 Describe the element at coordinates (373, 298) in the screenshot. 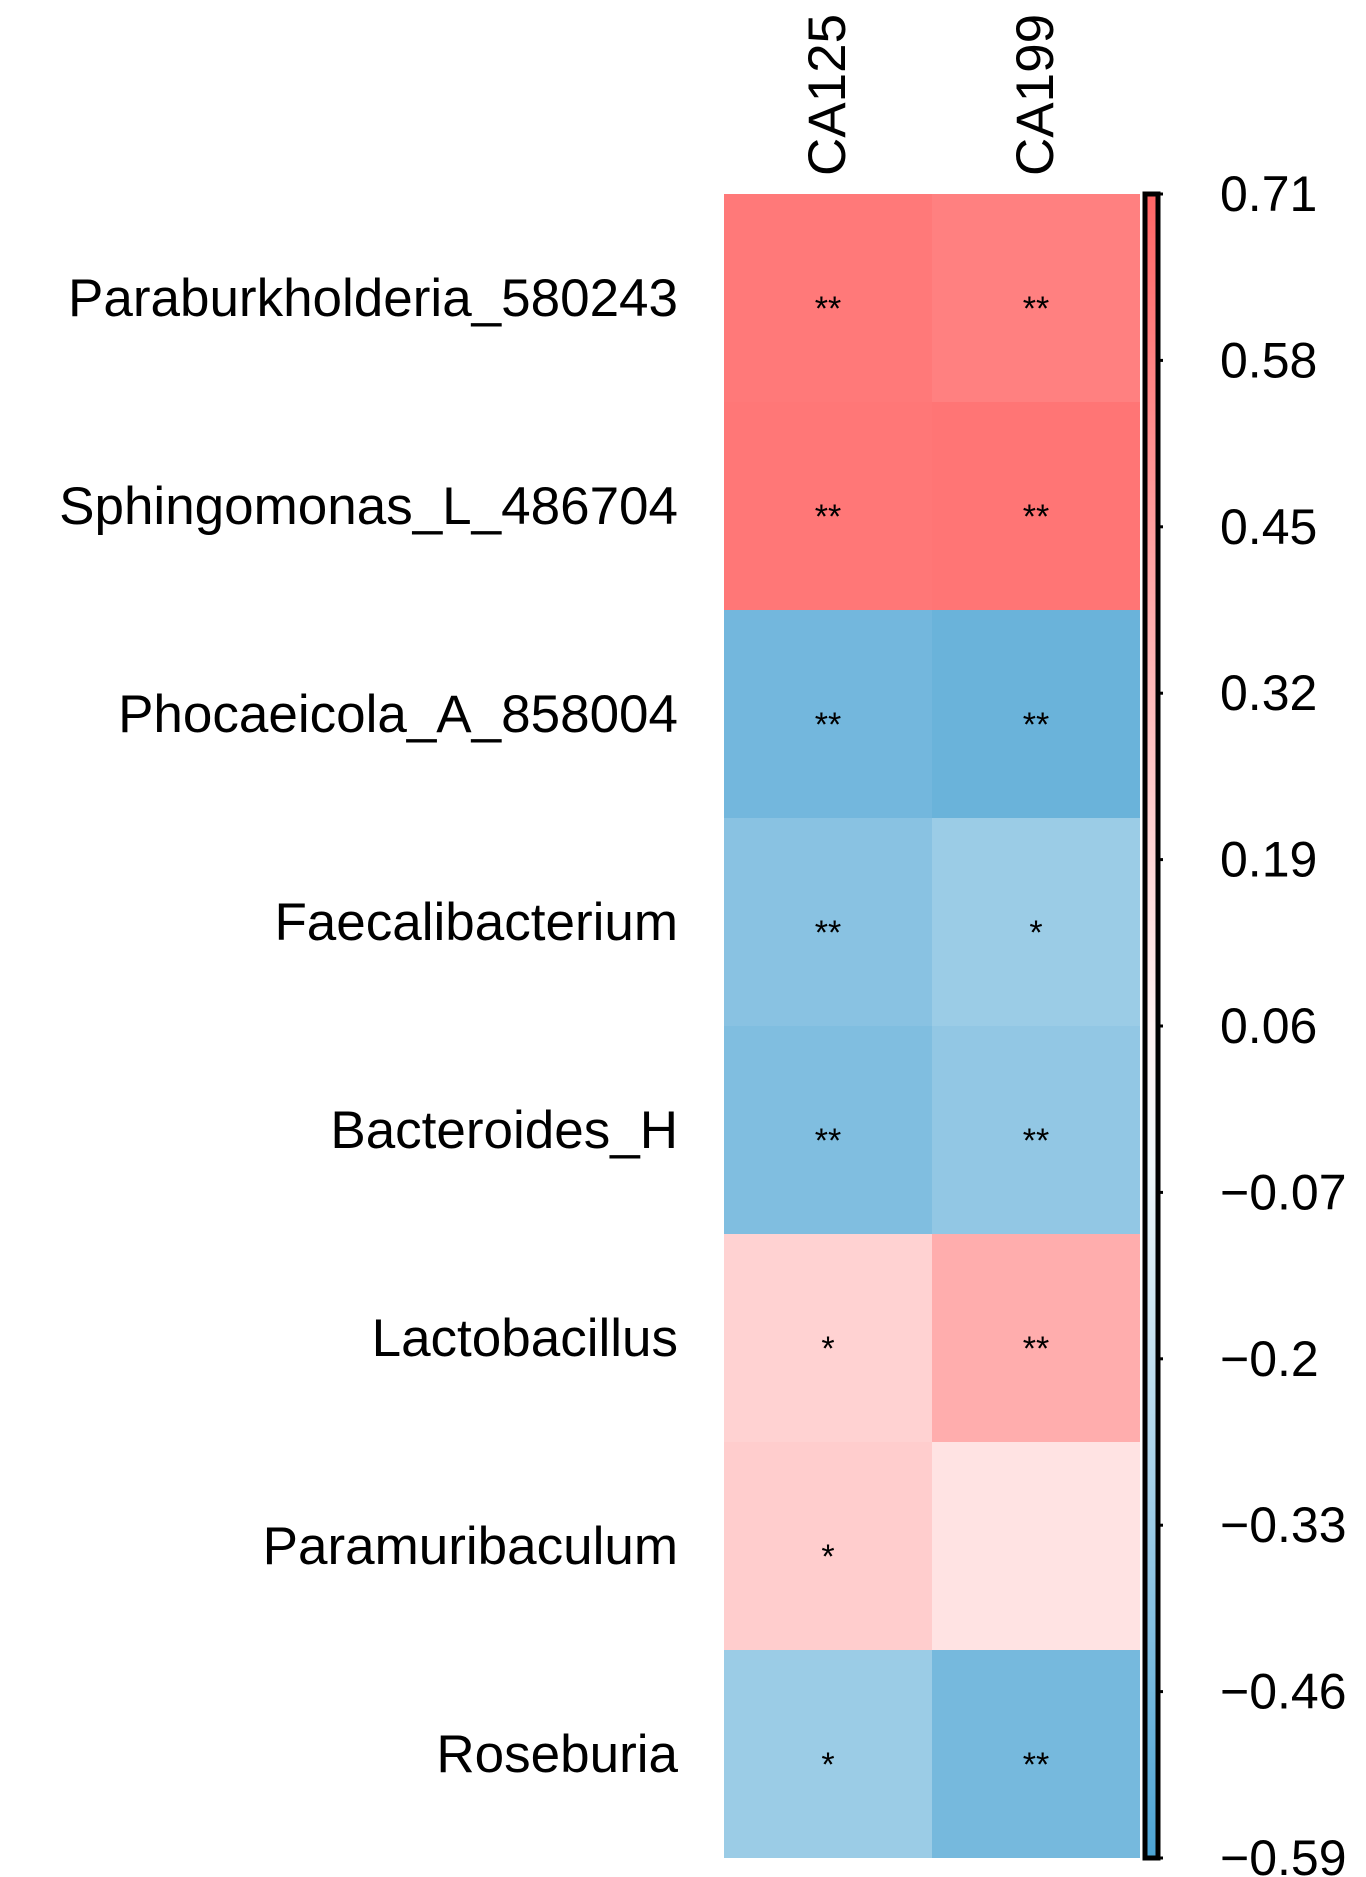

I see `row-label: Paraburkholderia_580243` at that location.